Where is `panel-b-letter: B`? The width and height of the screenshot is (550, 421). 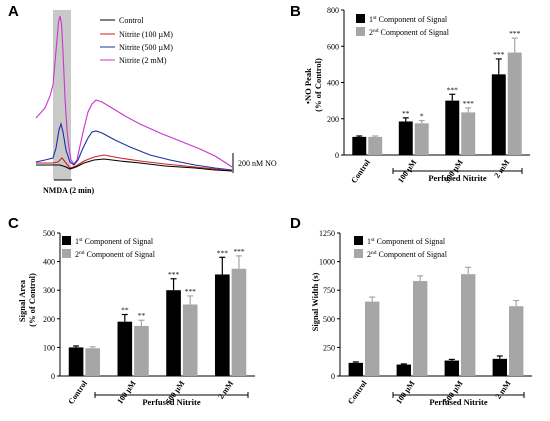
panel-b-letter: B is located at coordinates (295, 11).